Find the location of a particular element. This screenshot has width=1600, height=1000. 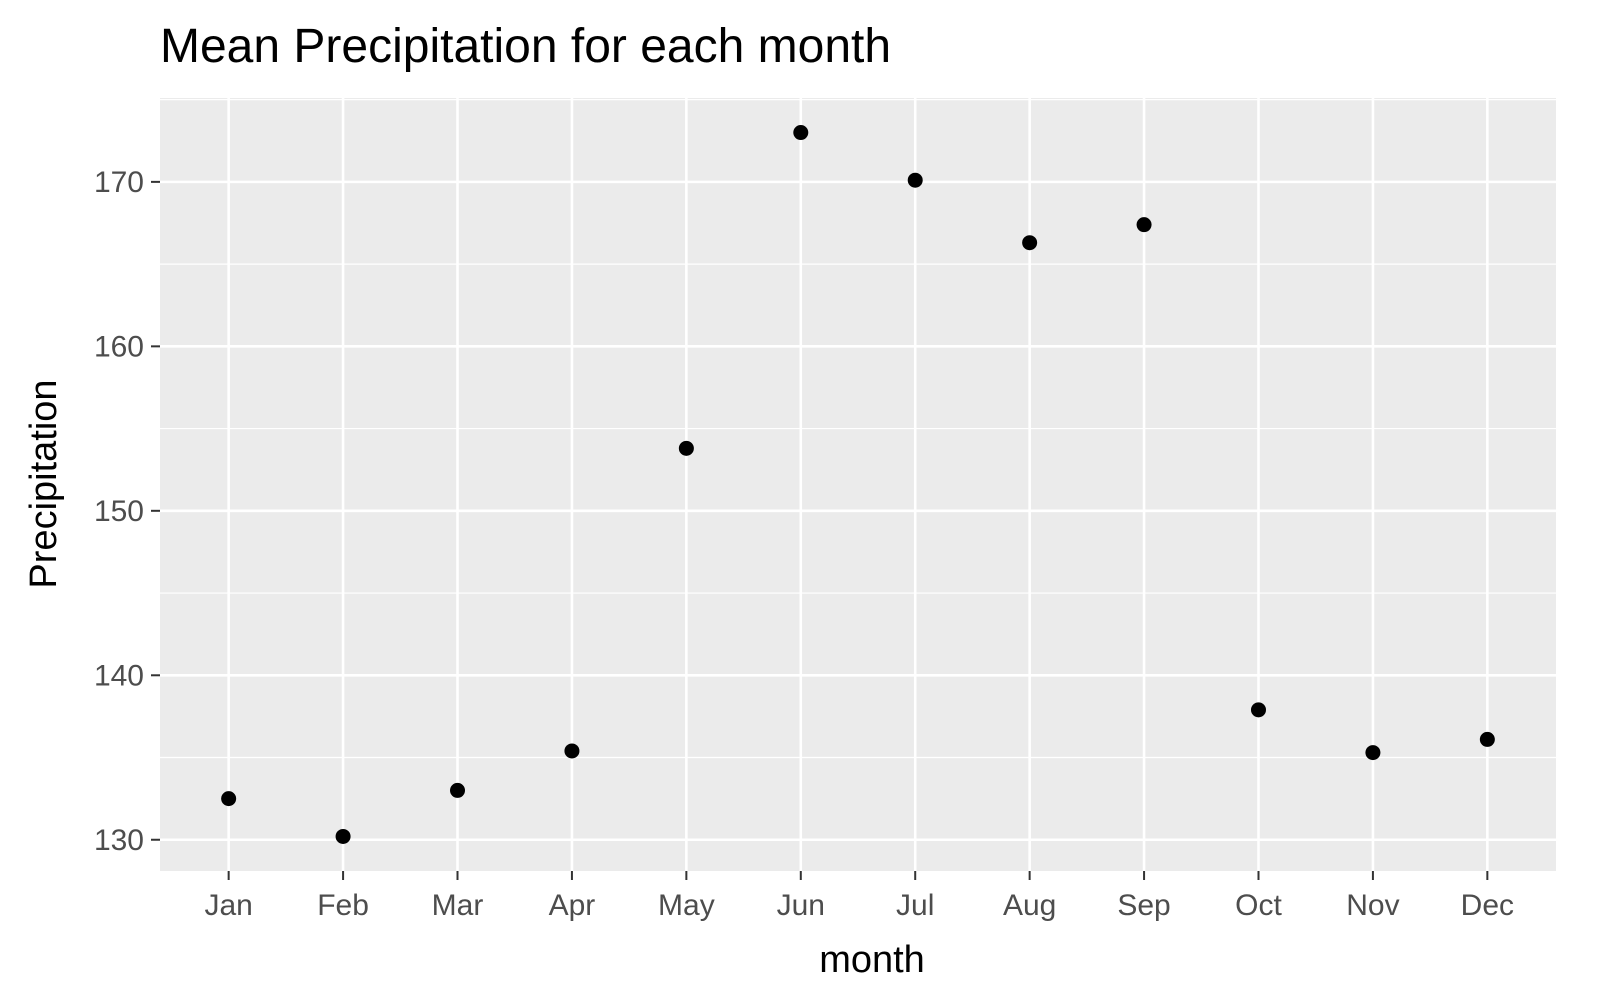

x-tick-label: May is located at coordinates (686, 905).